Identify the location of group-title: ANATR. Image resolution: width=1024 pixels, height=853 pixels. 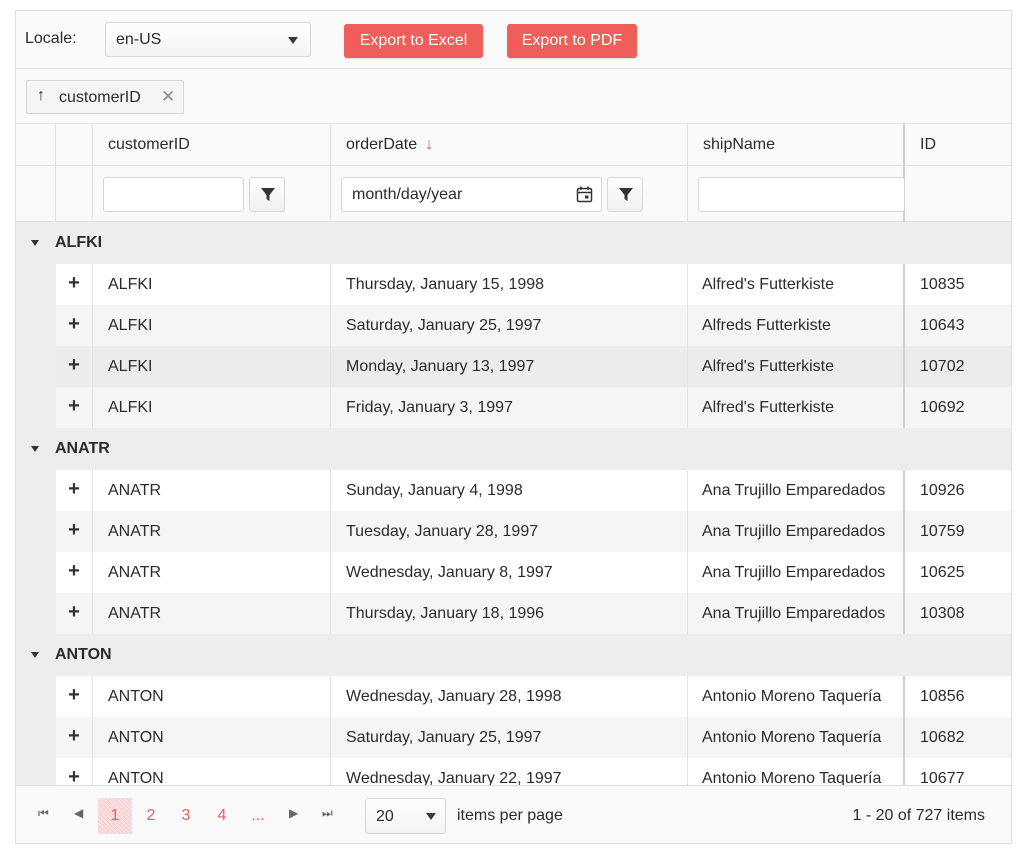
(82, 448).